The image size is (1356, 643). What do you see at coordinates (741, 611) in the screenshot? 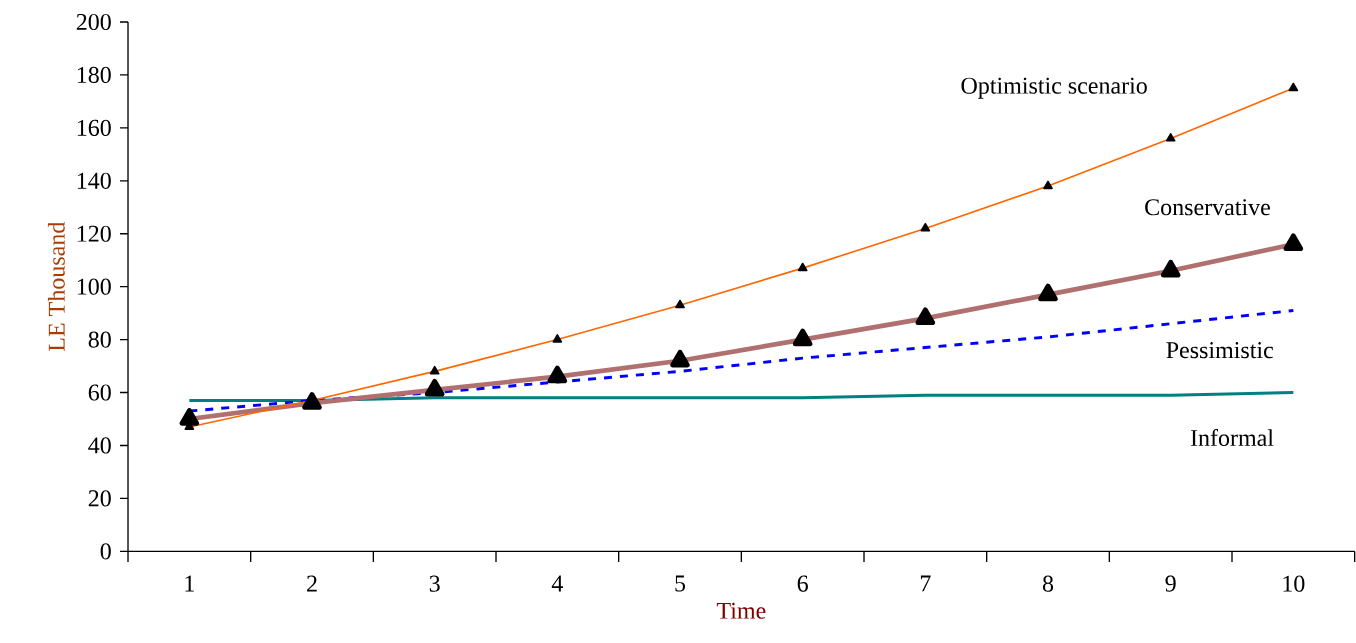
I see `x-axis-title: Time` at bounding box center [741, 611].